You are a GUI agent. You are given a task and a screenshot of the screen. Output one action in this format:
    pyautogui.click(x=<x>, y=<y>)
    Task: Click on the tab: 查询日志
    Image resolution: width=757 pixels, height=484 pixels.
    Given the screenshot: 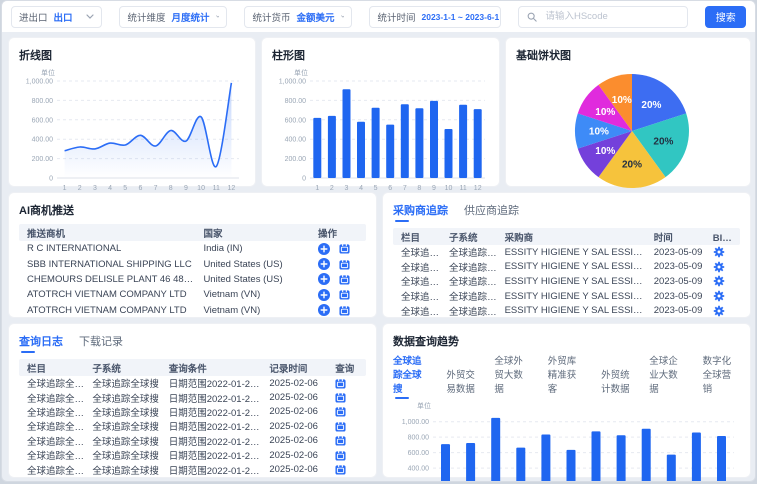 What is the action you would take?
    pyautogui.click(x=41, y=343)
    